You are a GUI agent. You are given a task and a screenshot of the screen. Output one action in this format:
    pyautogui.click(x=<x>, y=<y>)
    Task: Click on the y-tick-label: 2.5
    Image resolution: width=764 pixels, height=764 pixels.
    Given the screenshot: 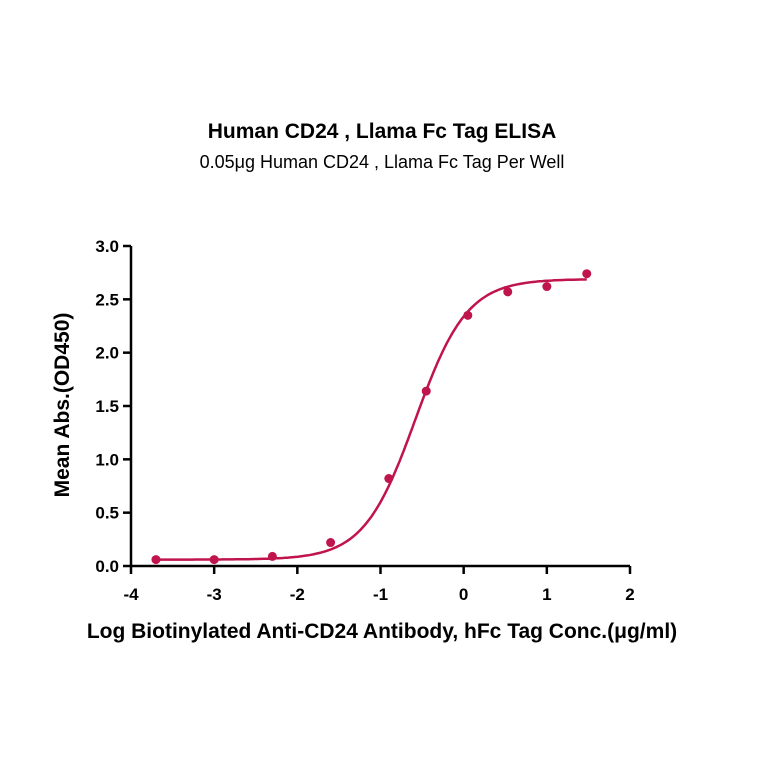 What is the action you would take?
    pyautogui.click(x=107, y=299)
    